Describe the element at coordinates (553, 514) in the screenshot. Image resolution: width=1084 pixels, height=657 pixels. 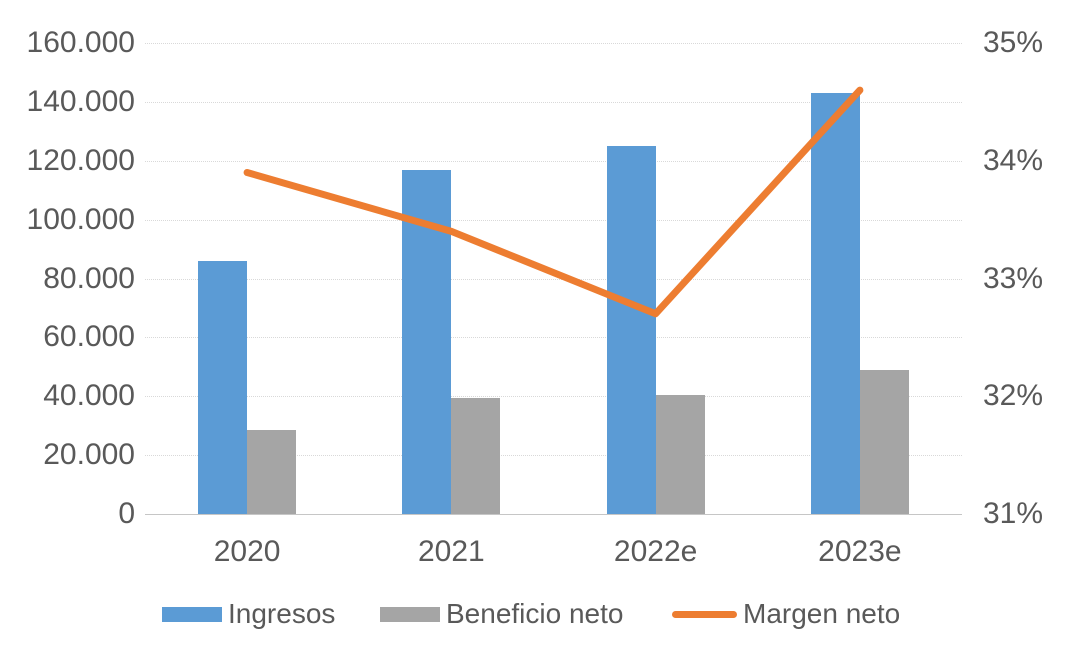
I see `x-axis-line` at that location.